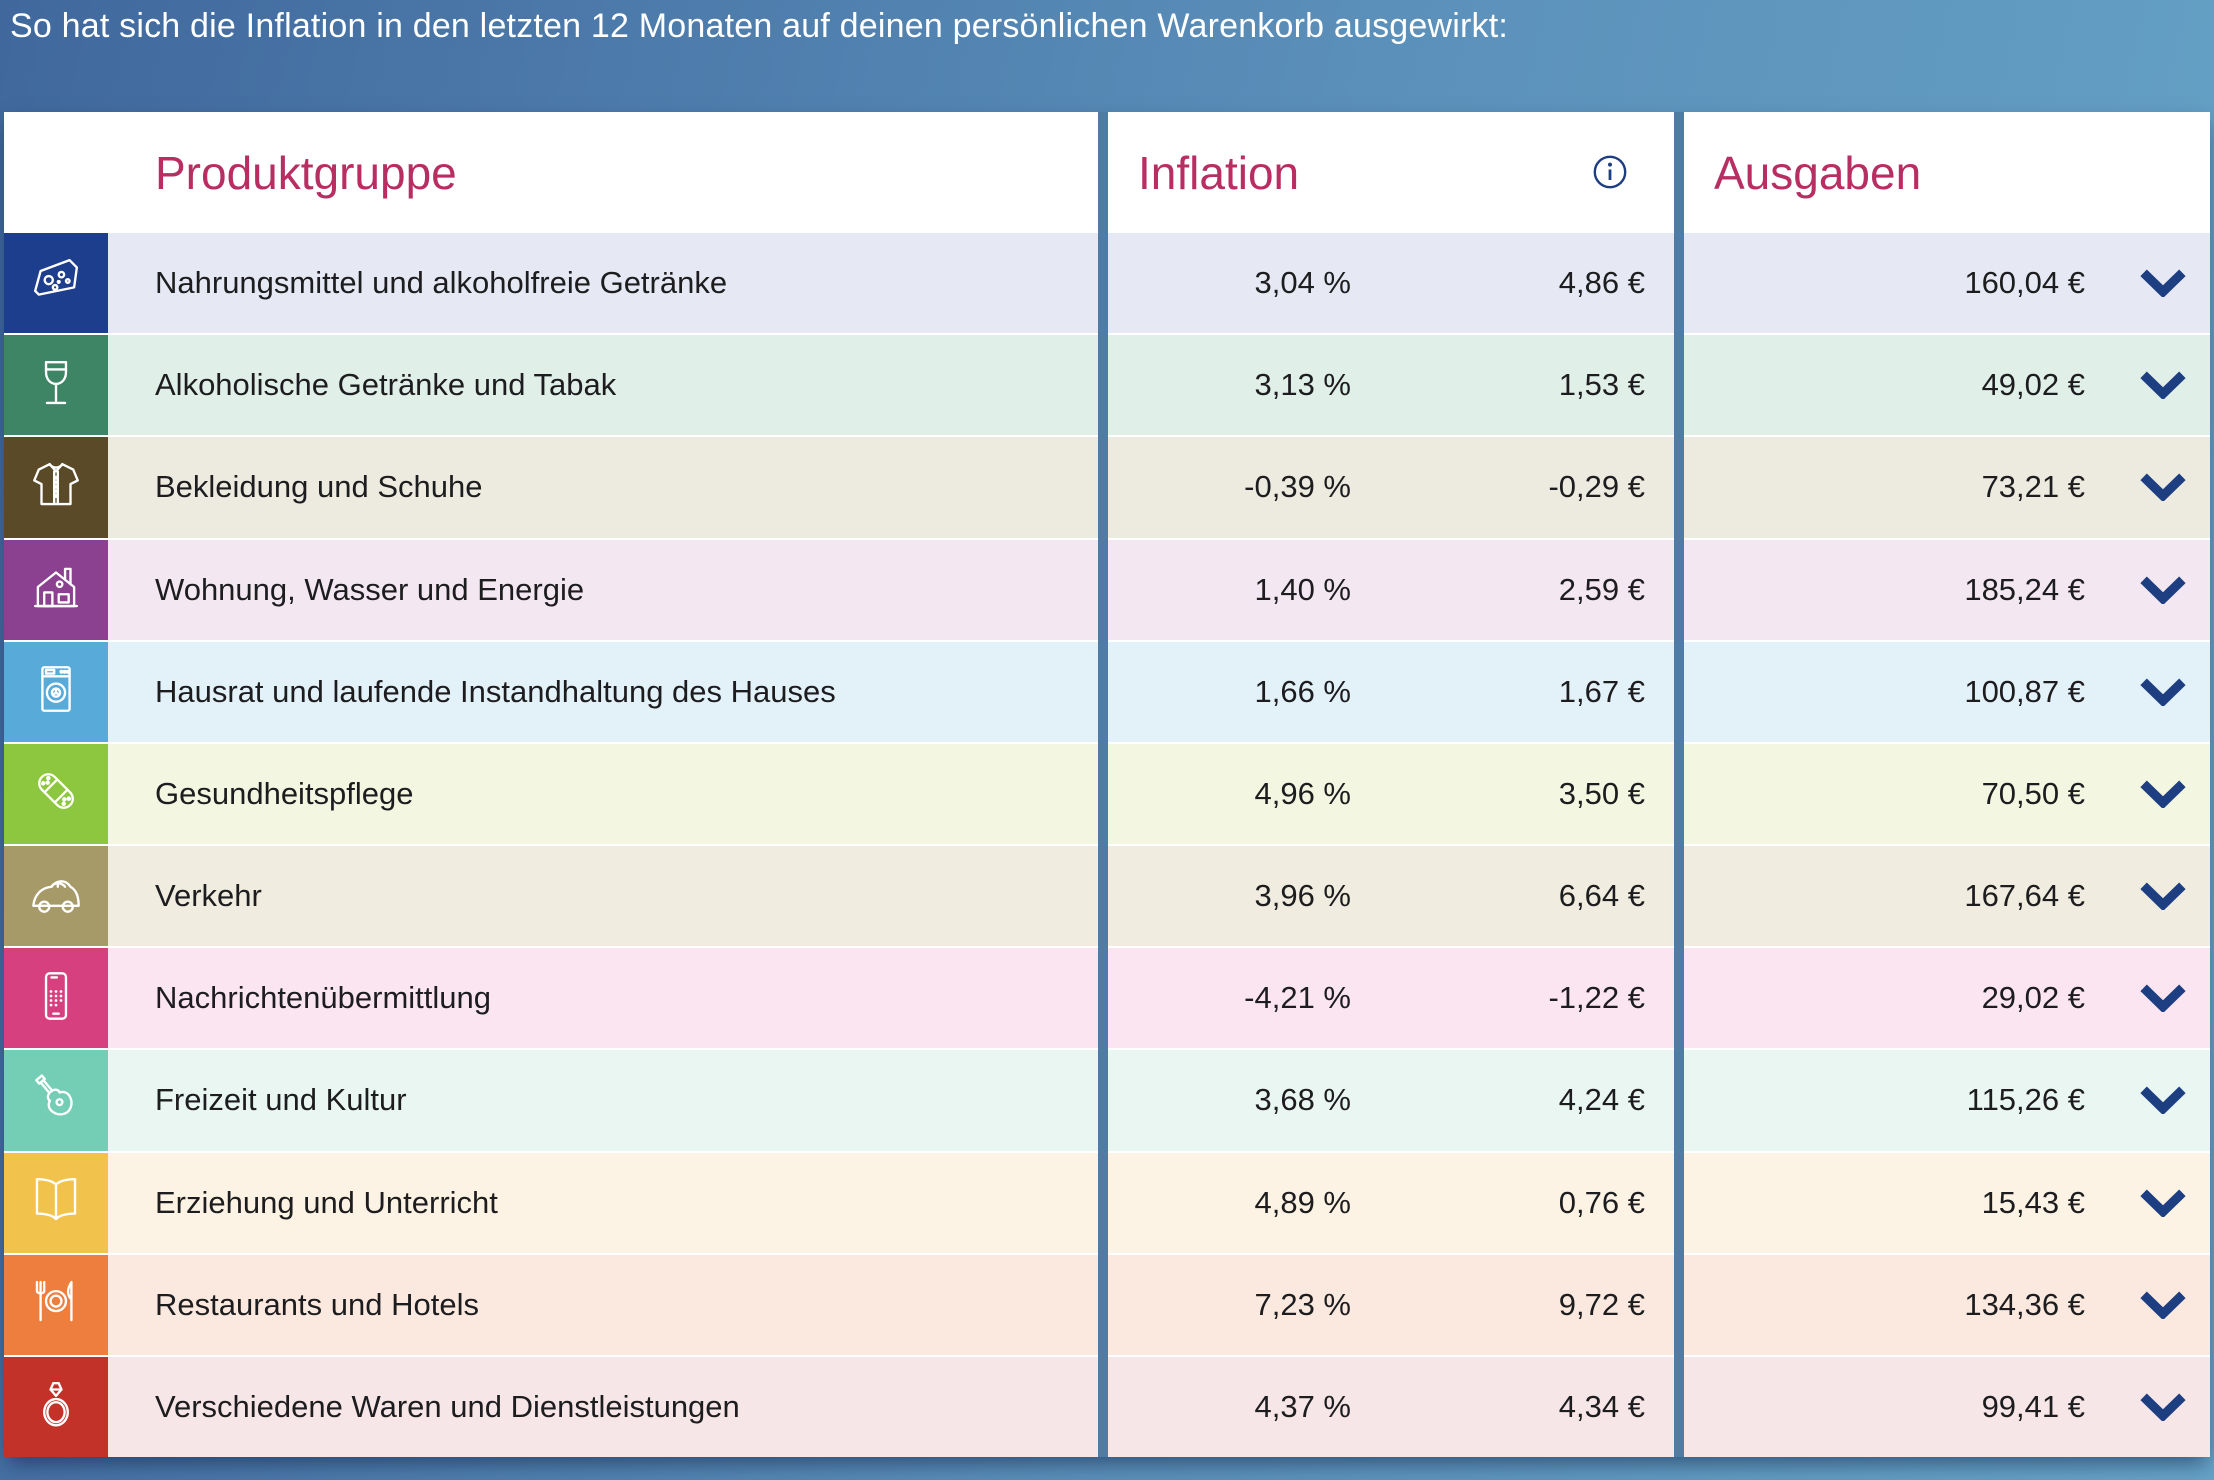 This screenshot has width=2214, height=1480. I want to click on guitar-icon, so click(56, 1100).